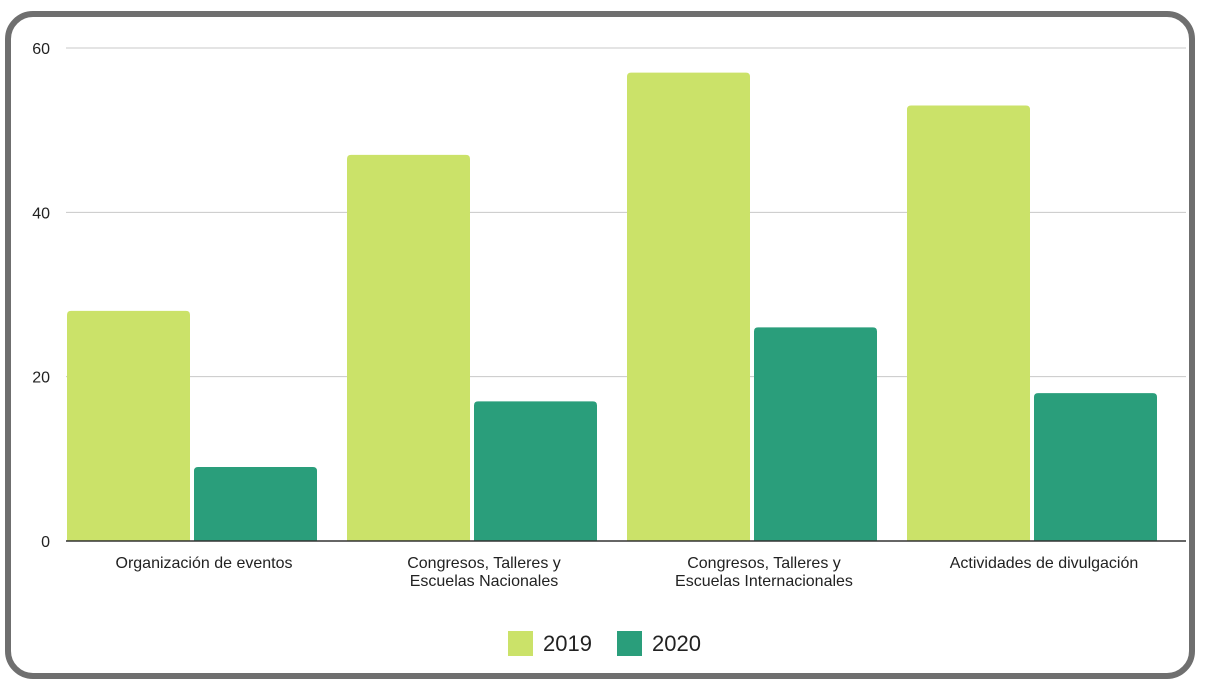  Describe the element at coordinates (45, 542) in the screenshot. I see `y-tick-label: 0` at that location.